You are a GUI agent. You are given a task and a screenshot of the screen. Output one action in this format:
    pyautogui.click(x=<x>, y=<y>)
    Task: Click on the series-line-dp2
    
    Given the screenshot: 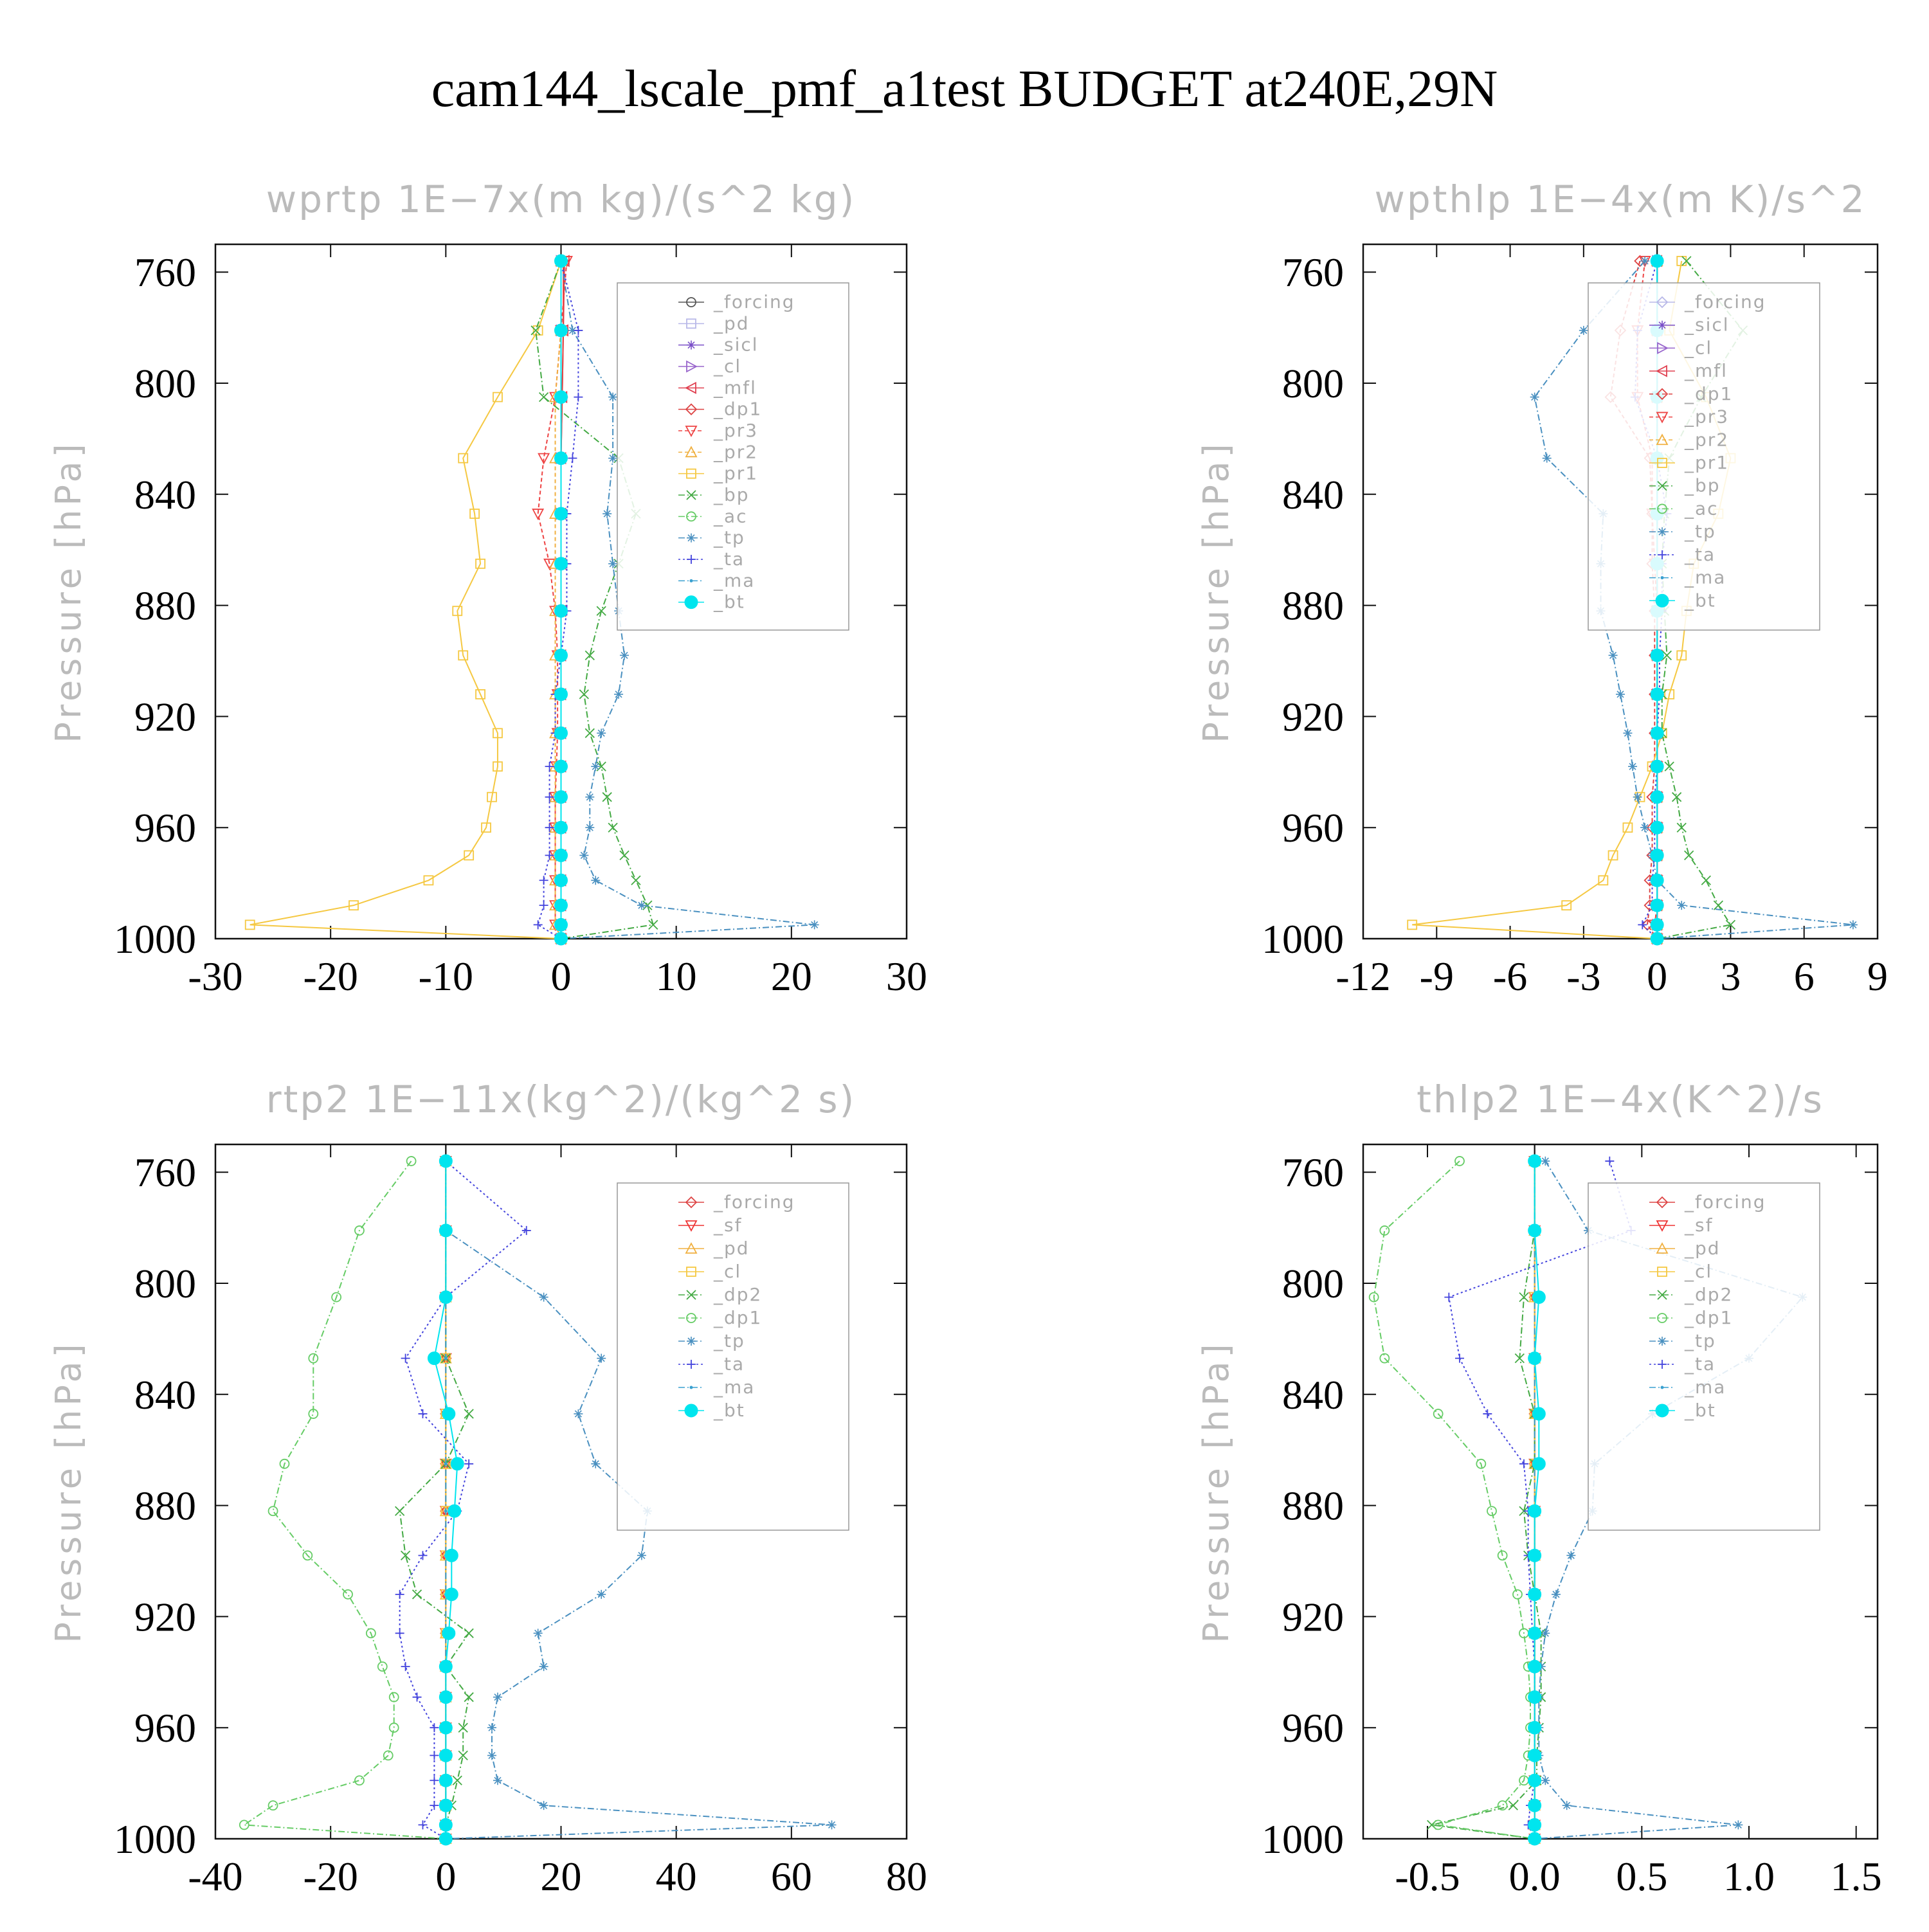 What is the action you would take?
    pyautogui.click(x=435, y=1499)
    